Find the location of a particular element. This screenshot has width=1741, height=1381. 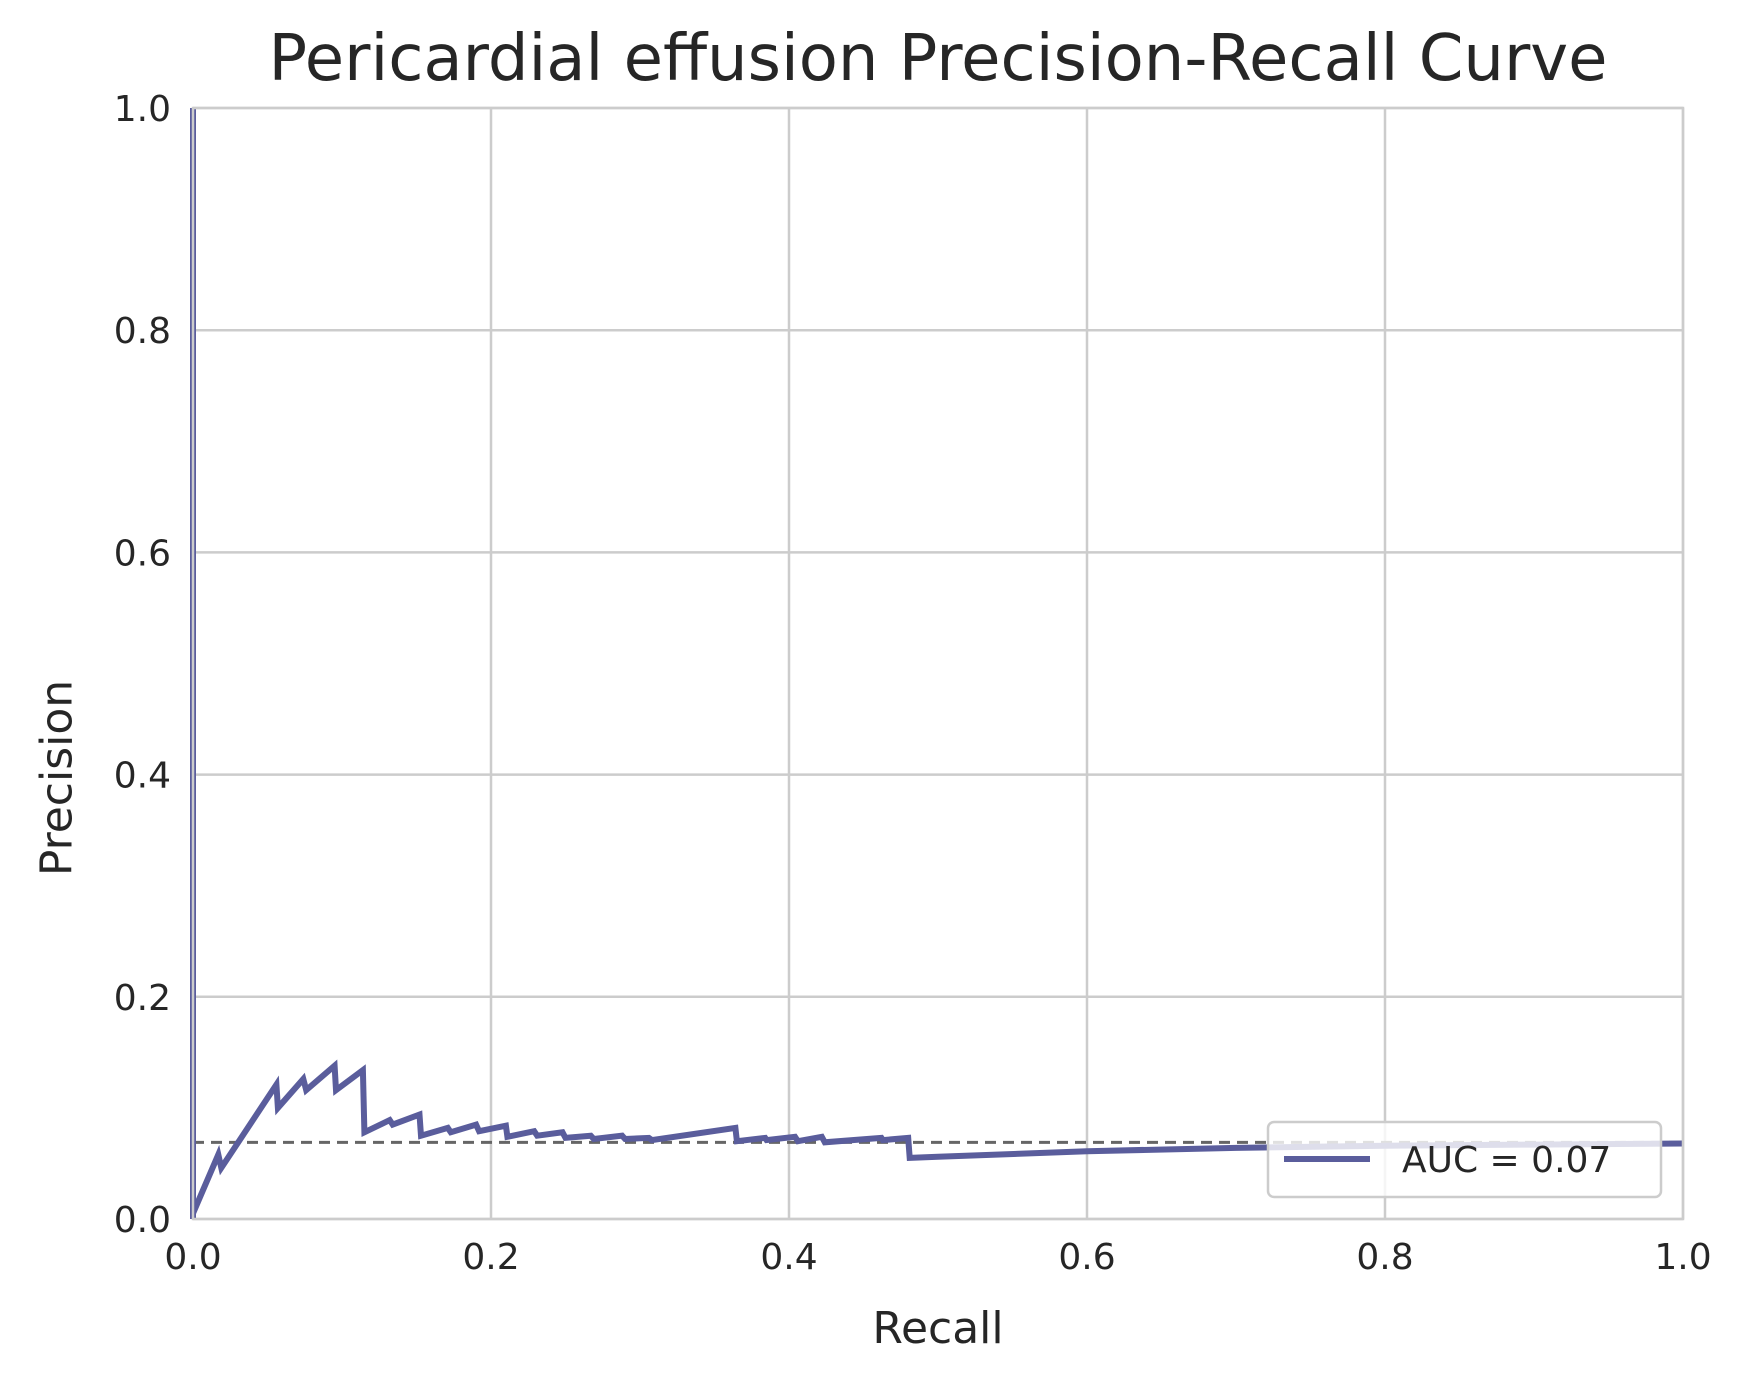

legend: AUC = 0.07 is located at coordinates (1464, 1159).